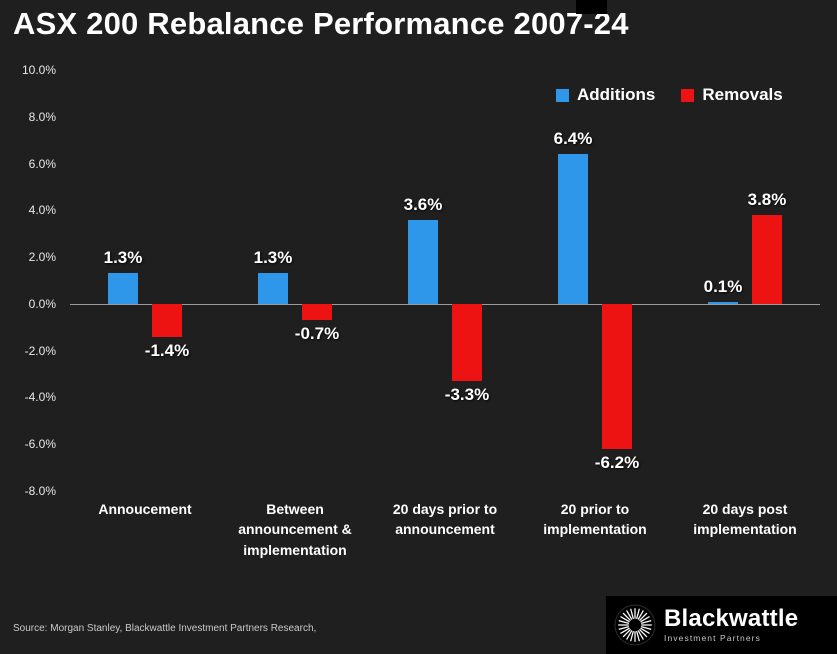 The height and width of the screenshot is (654, 837). I want to click on chart-title: ASX 200 Rebalance Performance 2007-24, so click(321, 23).